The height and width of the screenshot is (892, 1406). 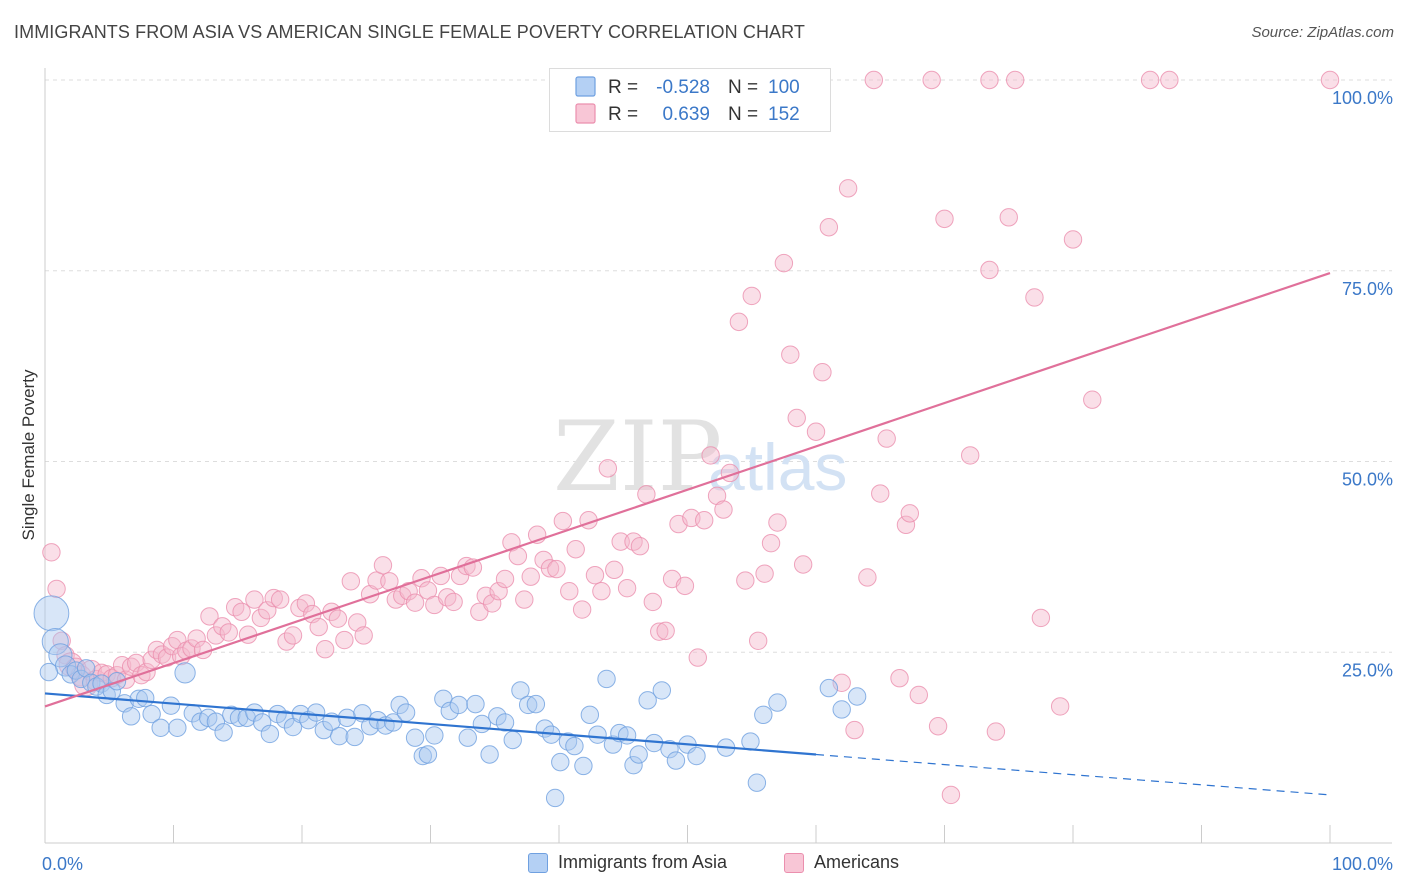 What do you see at coordinates (28, 455) in the screenshot?
I see `y-axis-label: Single Female Poverty` at bounding box center [28, 455].